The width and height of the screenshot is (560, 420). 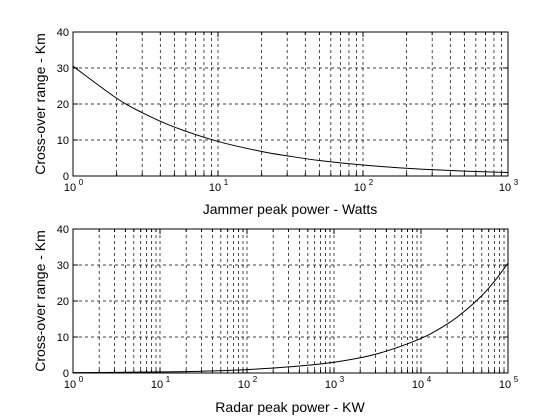 I want to click on top-y-tick-label: 30, so click(x=63, y=69).